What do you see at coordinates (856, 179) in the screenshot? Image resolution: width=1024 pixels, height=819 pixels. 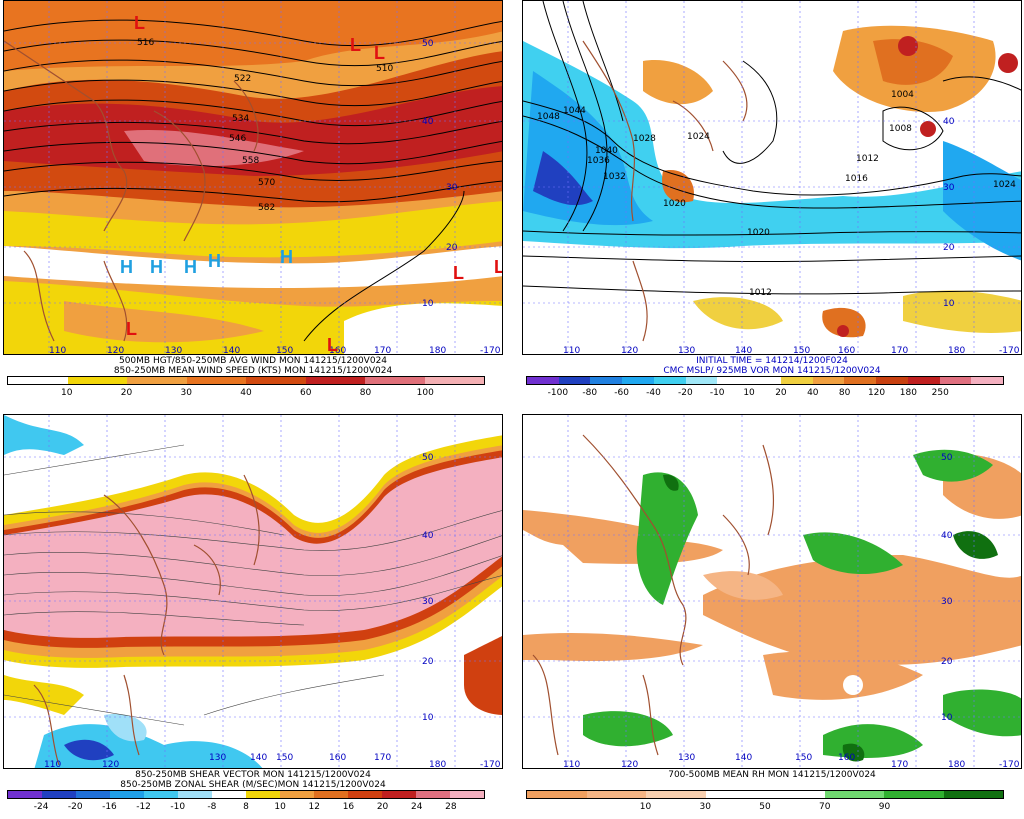 I see `contour-label: 1016` at bounding box center [856, 179].